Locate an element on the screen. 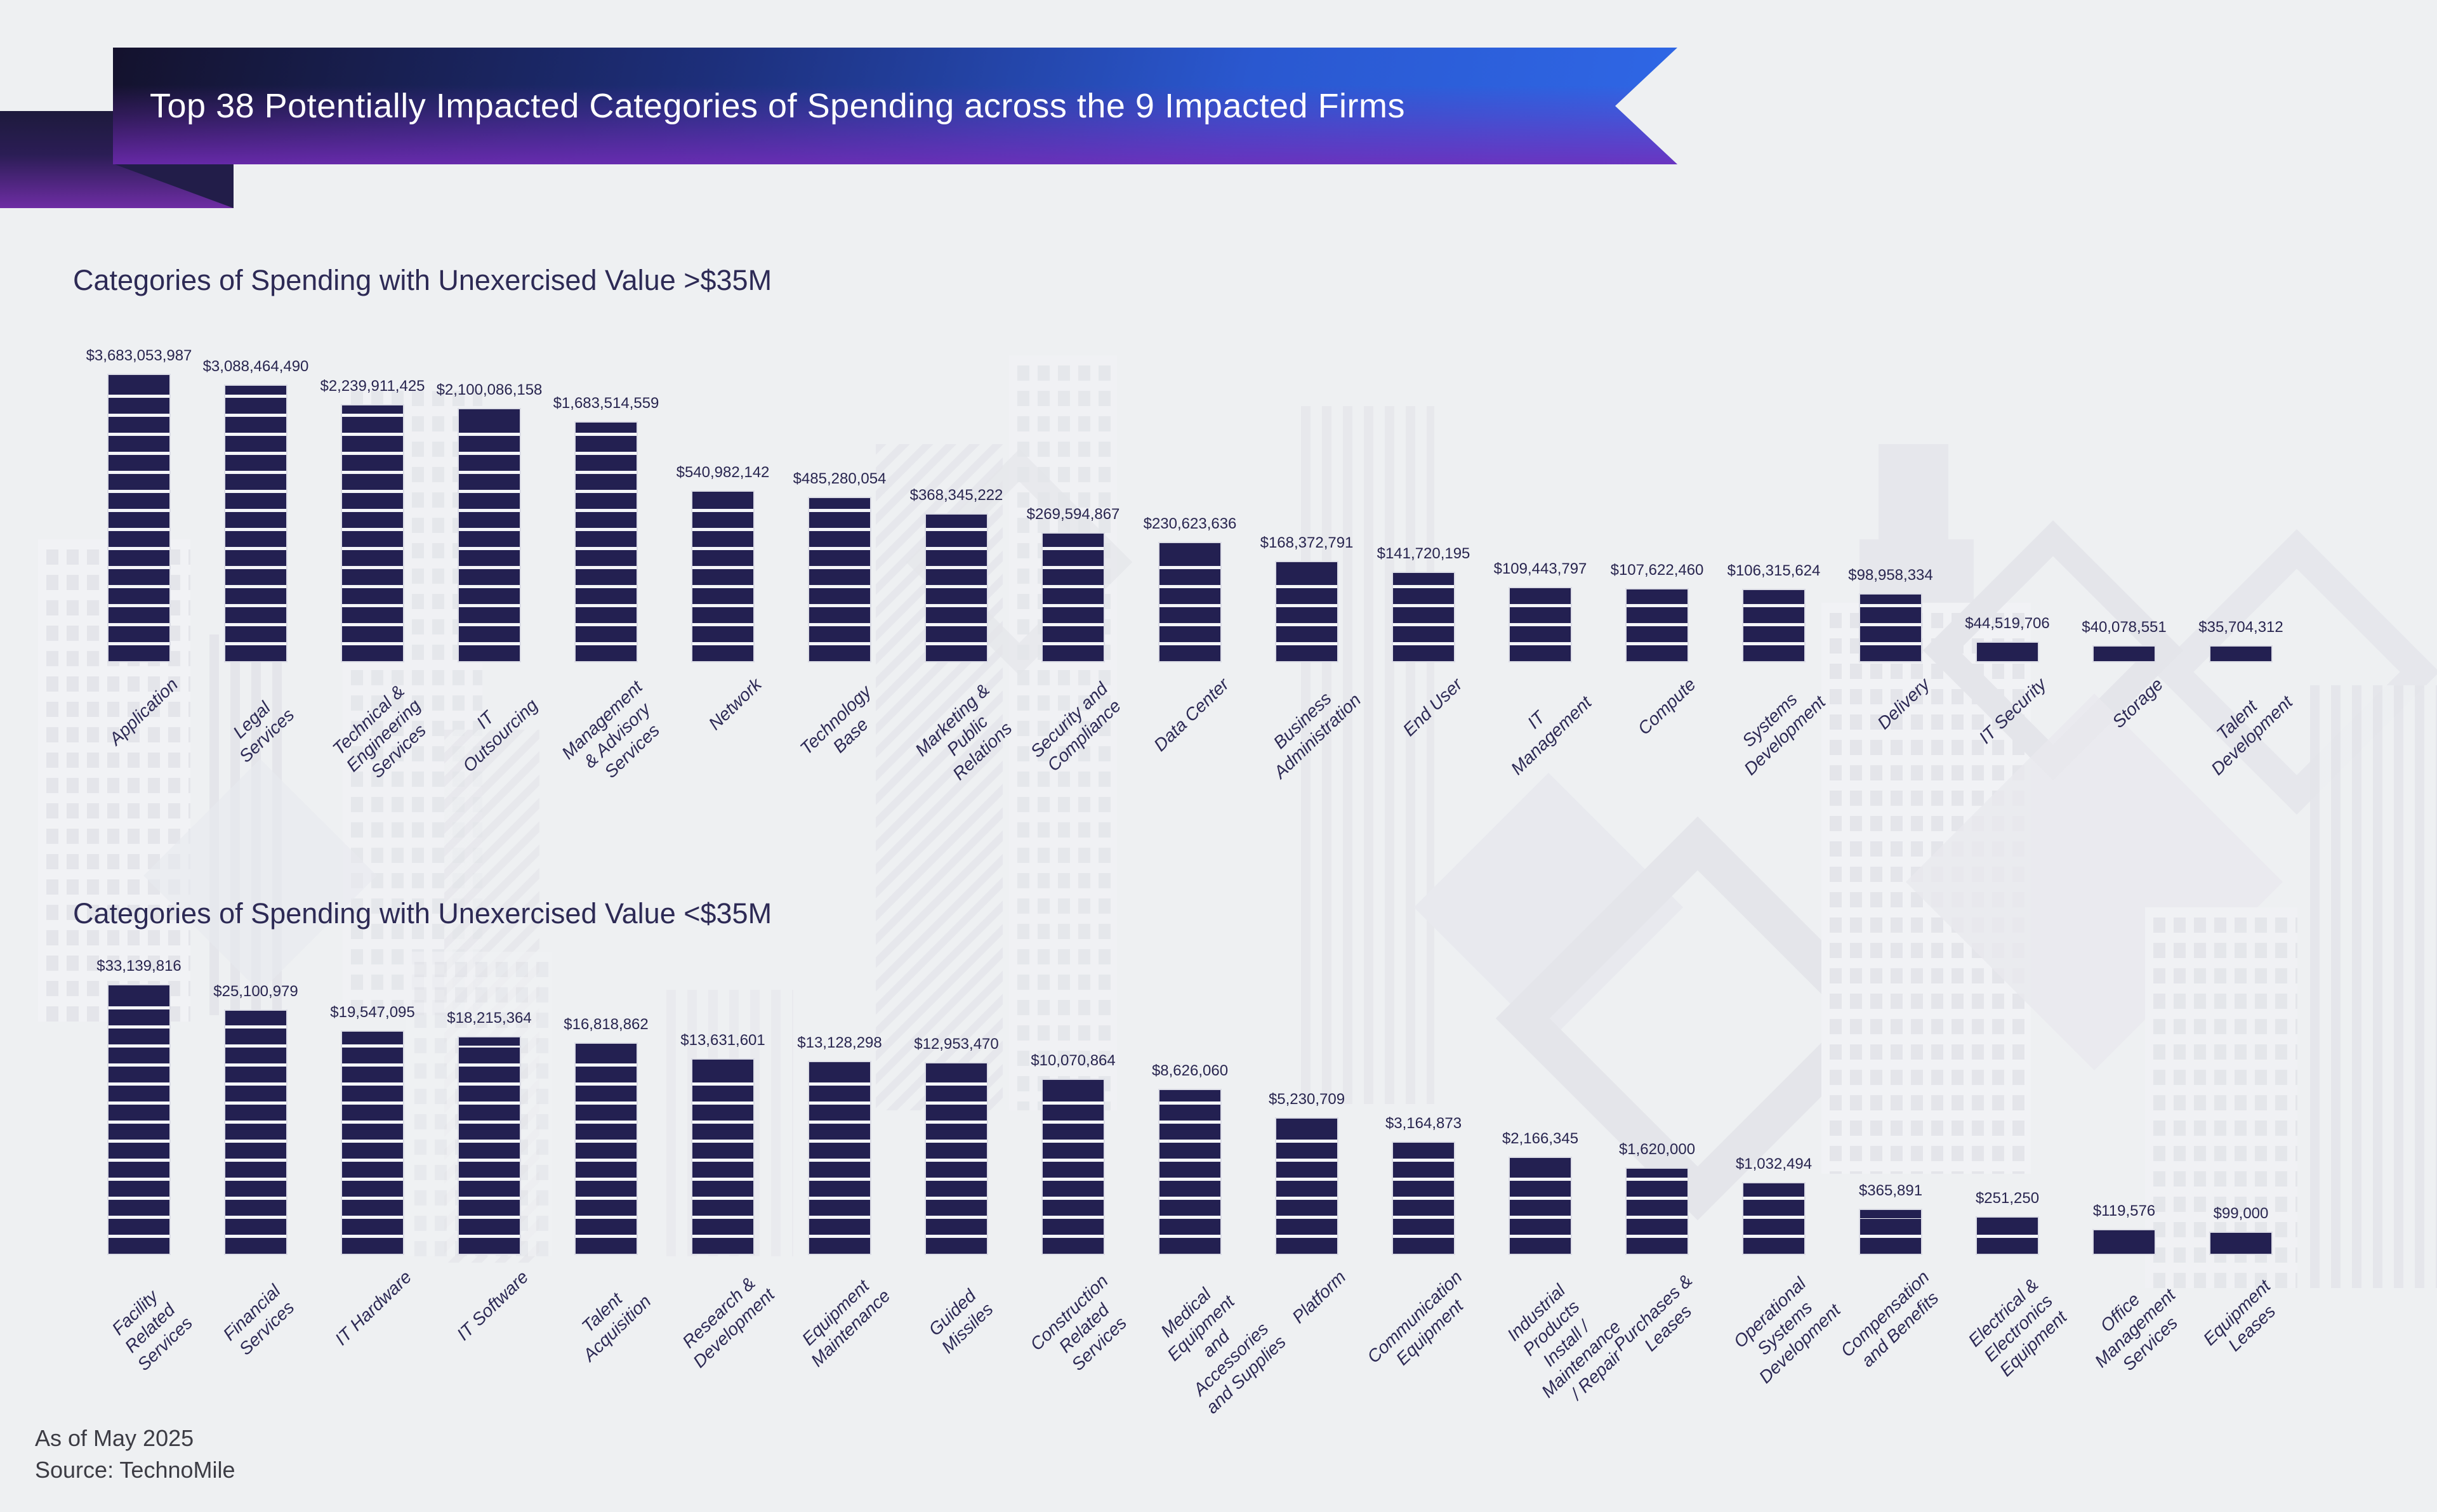  bar-group-office-management-services: $119,576 Office Management Services is located at coordinates (2124, 1137).